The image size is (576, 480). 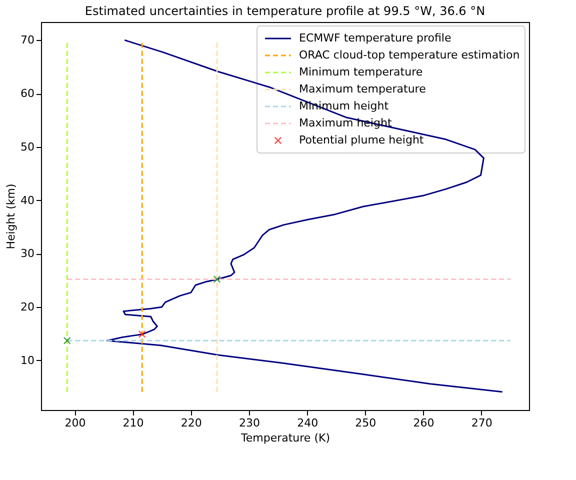 What do you see at coordinates (307, 423) in the screenshot?
I see `x-tick-label: 240` at bounding box center [307, 423].